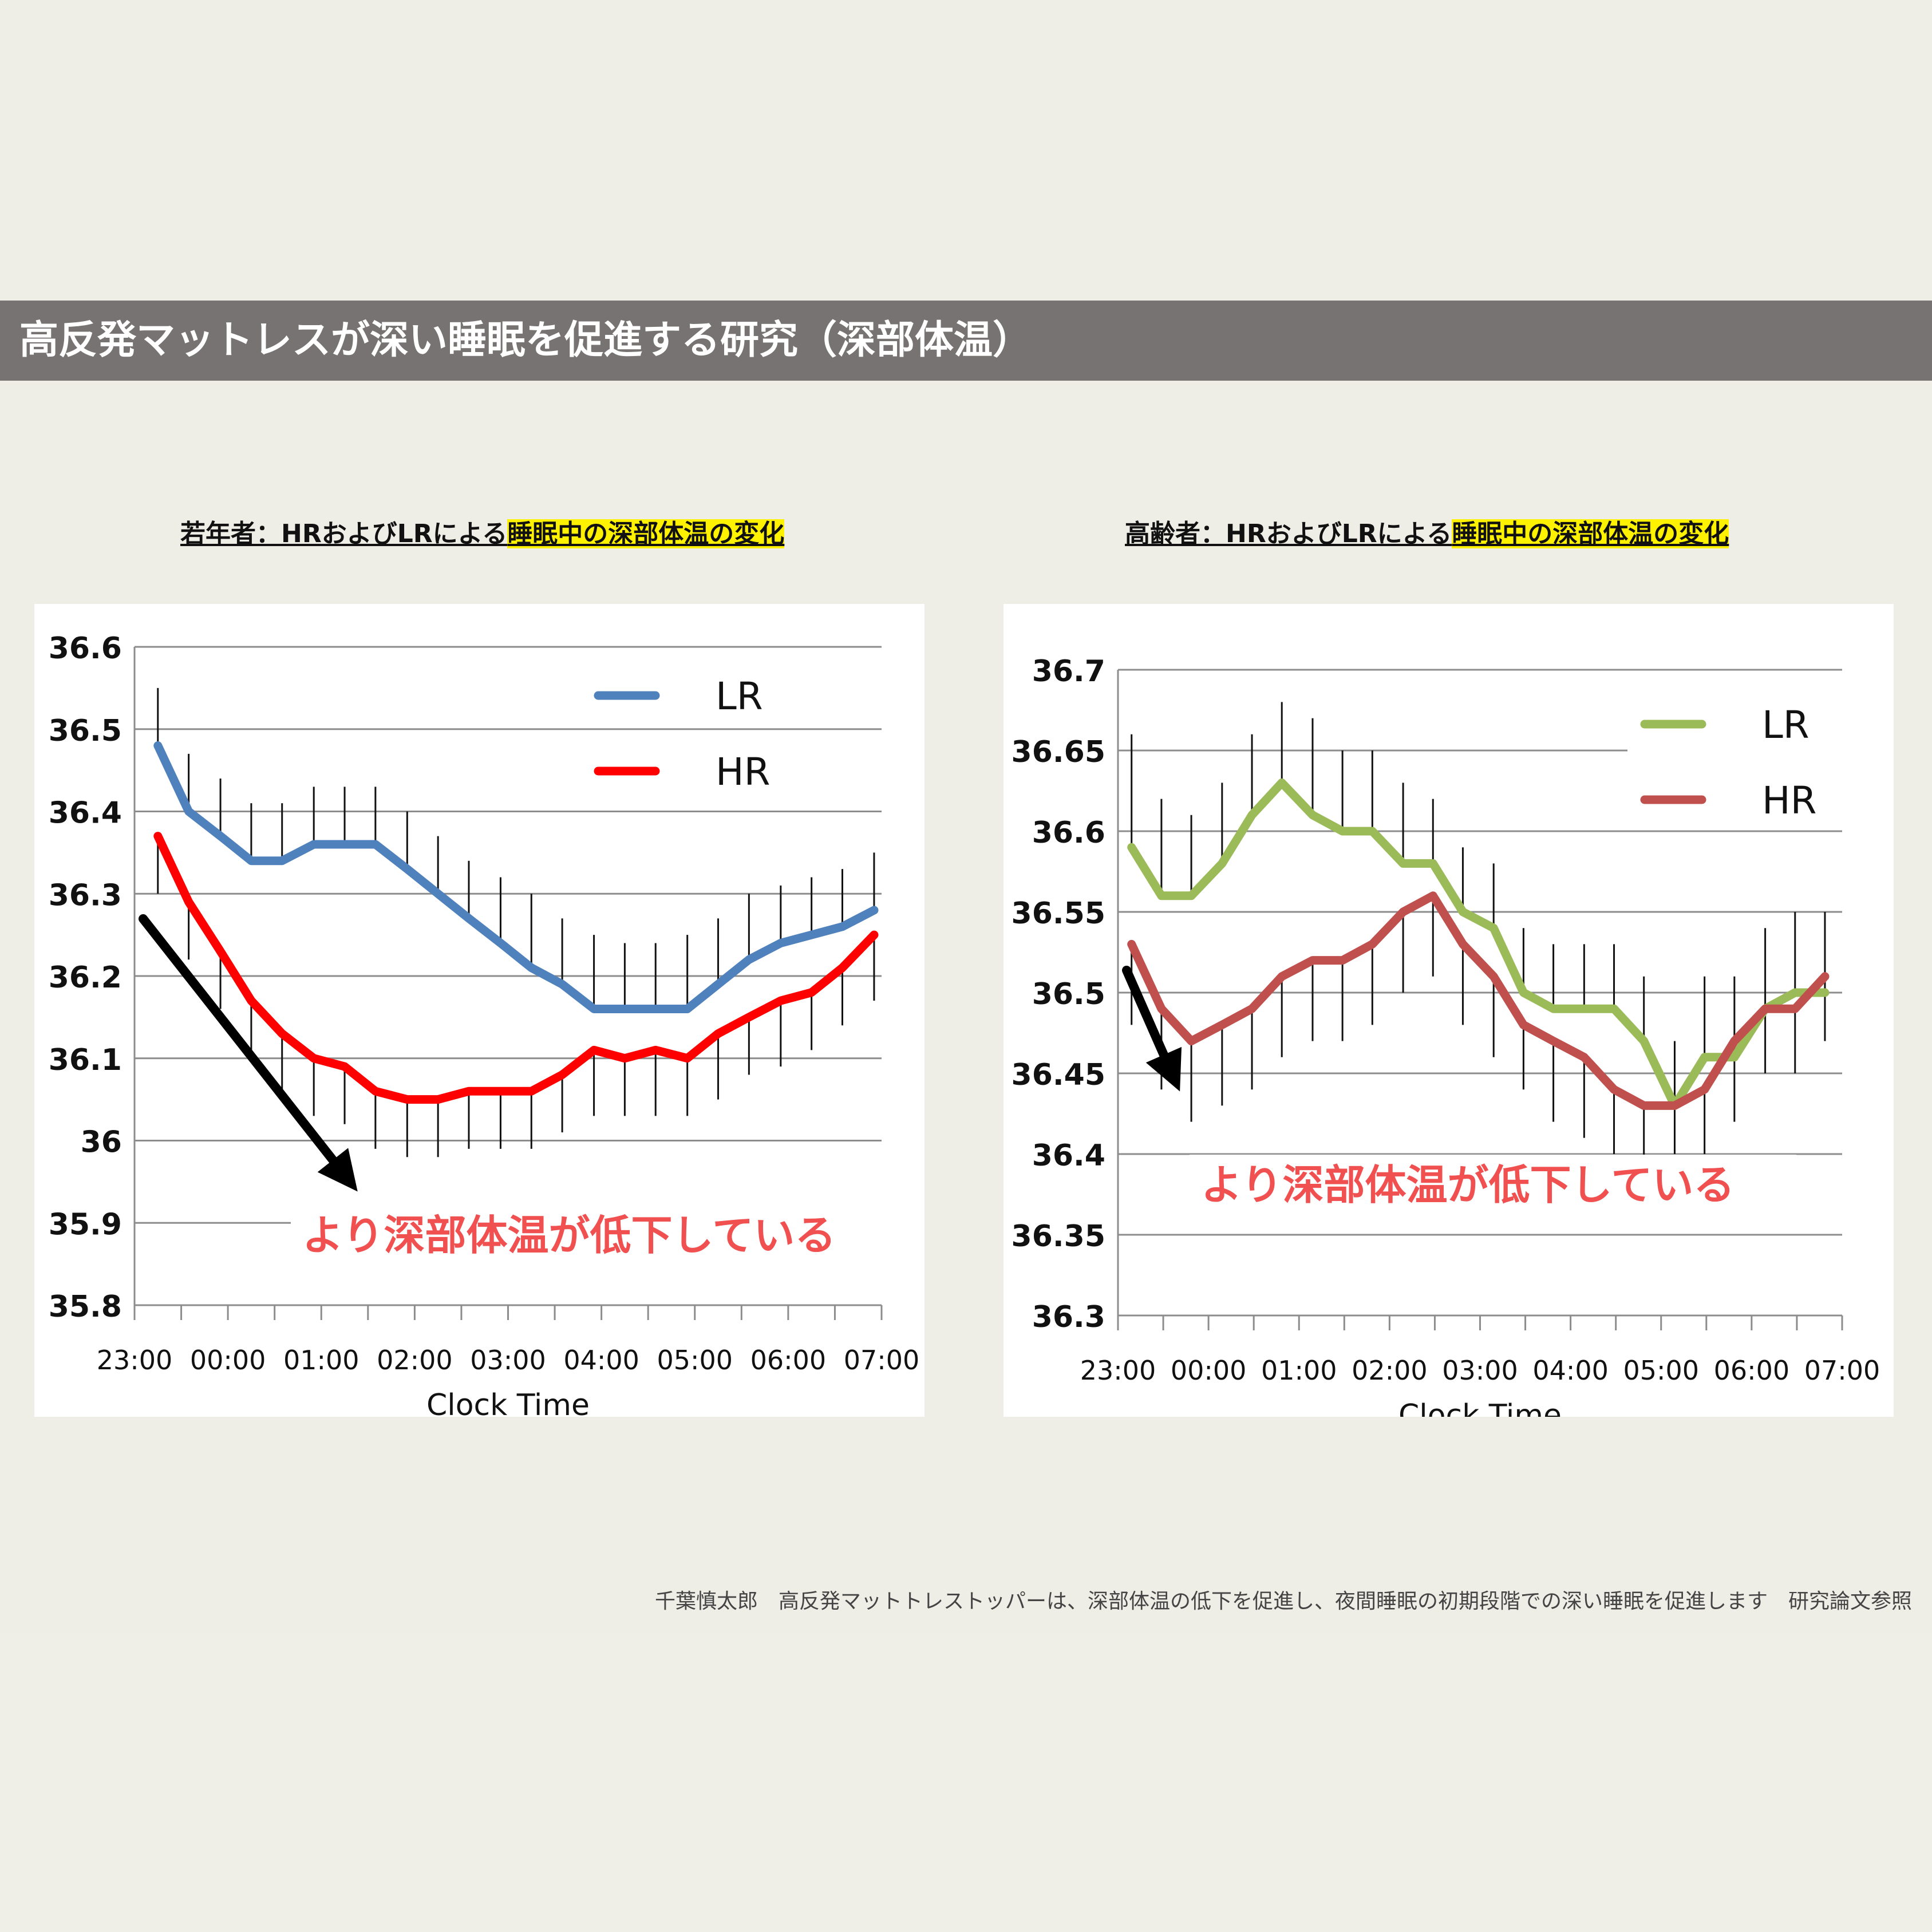  Describe the element at coordinates (1058, 752) in the screenshot. I see `y-tick-label: 36.65` at that location.